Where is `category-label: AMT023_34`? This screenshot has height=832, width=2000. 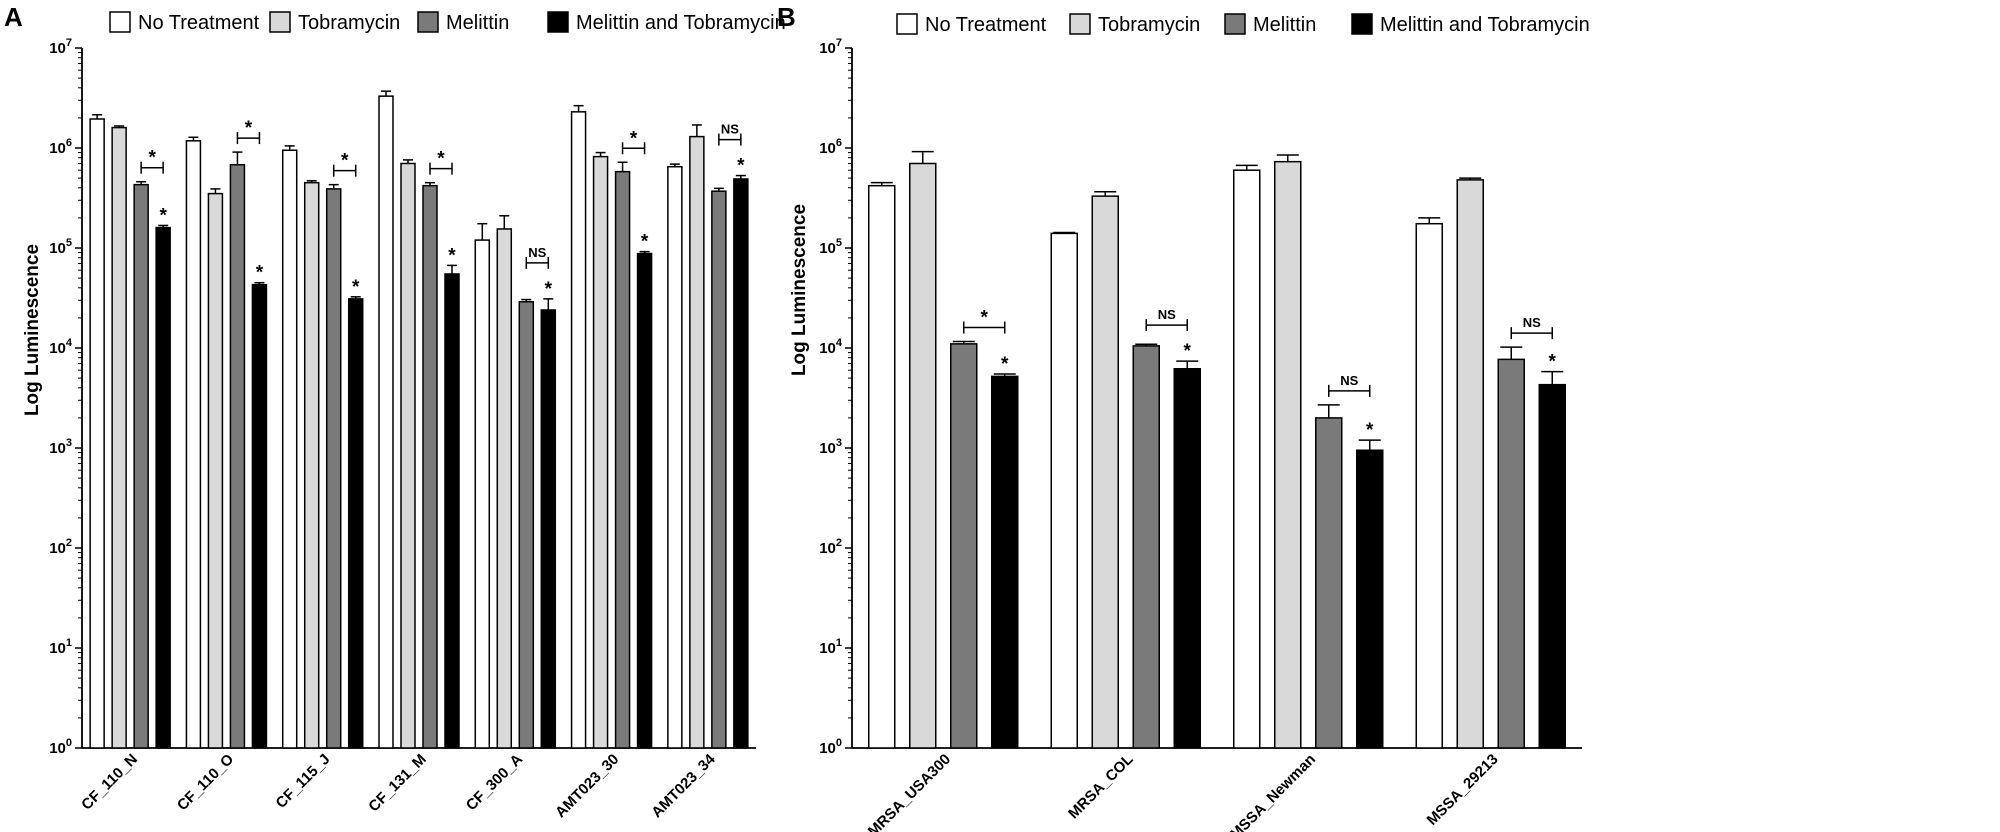 category-label: AMT023_34 is located at coordinates (683, 785).